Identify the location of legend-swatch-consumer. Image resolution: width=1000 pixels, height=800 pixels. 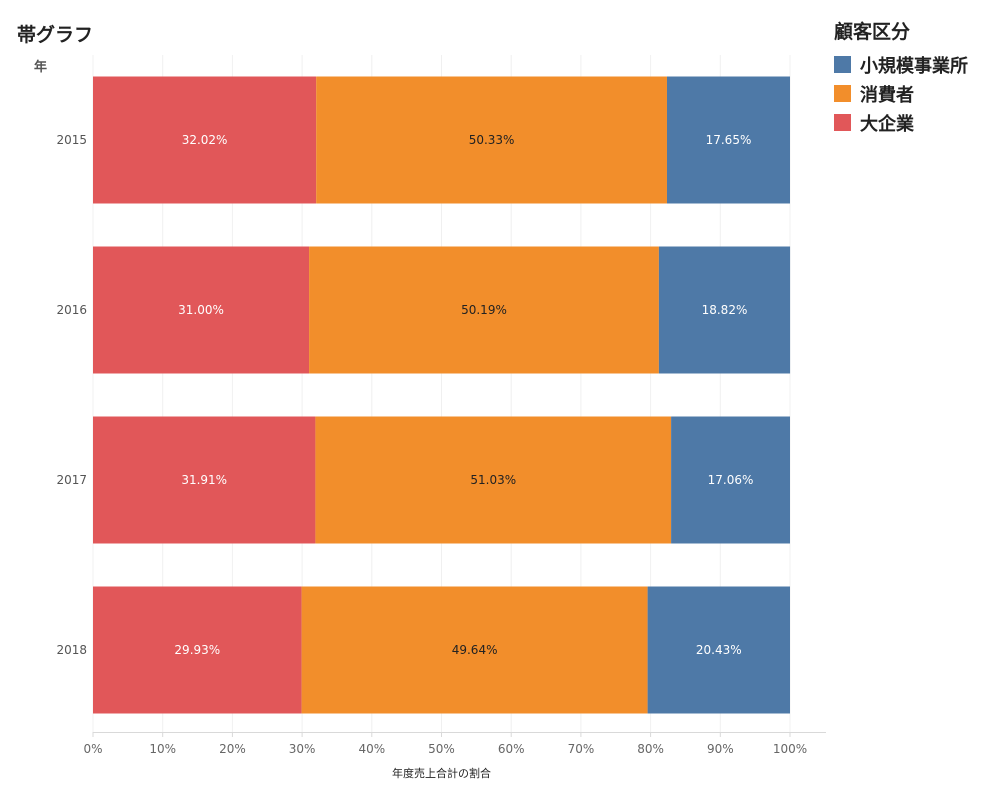
(842, 93).